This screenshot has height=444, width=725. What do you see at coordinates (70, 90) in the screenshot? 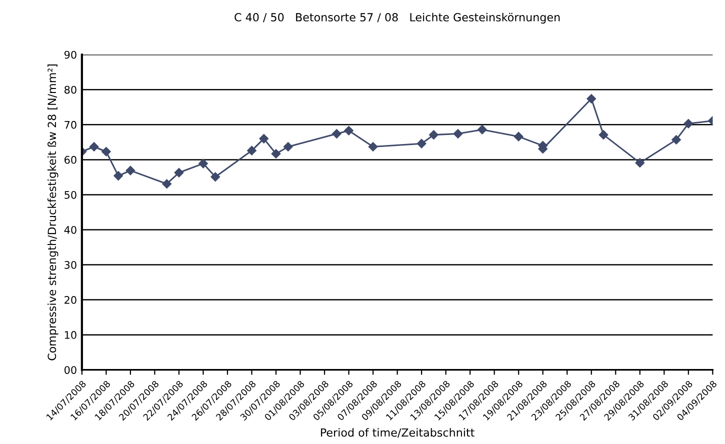
I see `y-tick-label: 80` at bounding box center [70, 90].